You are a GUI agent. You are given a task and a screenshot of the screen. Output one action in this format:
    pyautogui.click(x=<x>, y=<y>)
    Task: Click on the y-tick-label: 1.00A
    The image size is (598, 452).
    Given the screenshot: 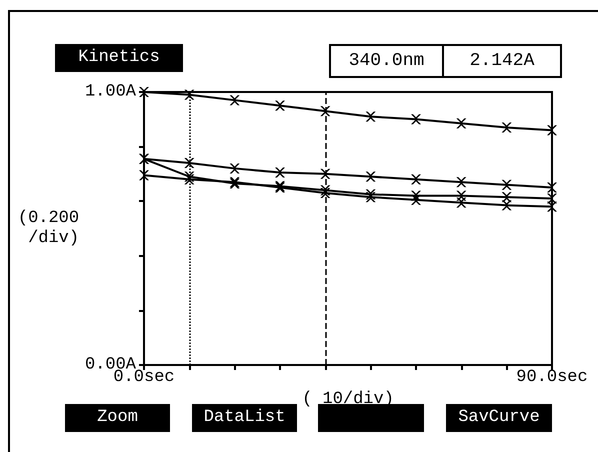 What is the action you would take?
    pyautogui.click(x=110, y=92)
    